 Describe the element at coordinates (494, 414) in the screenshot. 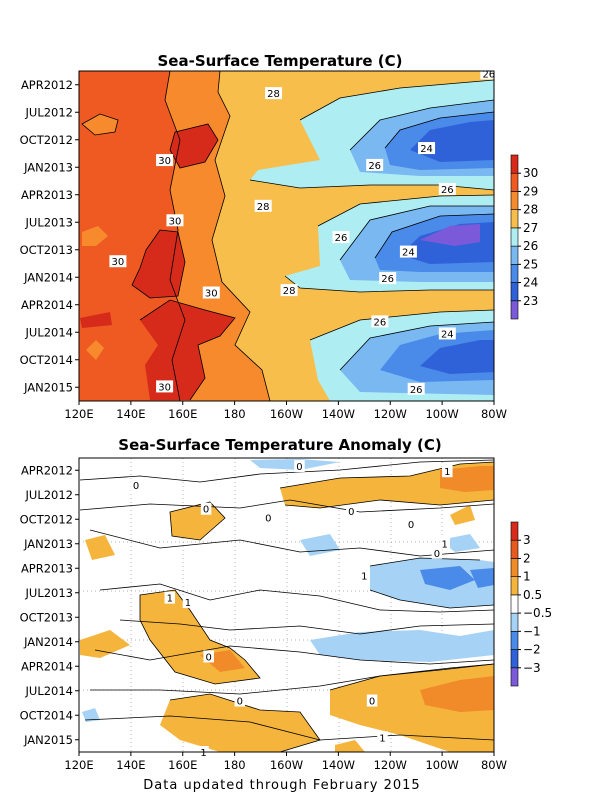

I see `sst-x-tick-label: 80W` at that location.